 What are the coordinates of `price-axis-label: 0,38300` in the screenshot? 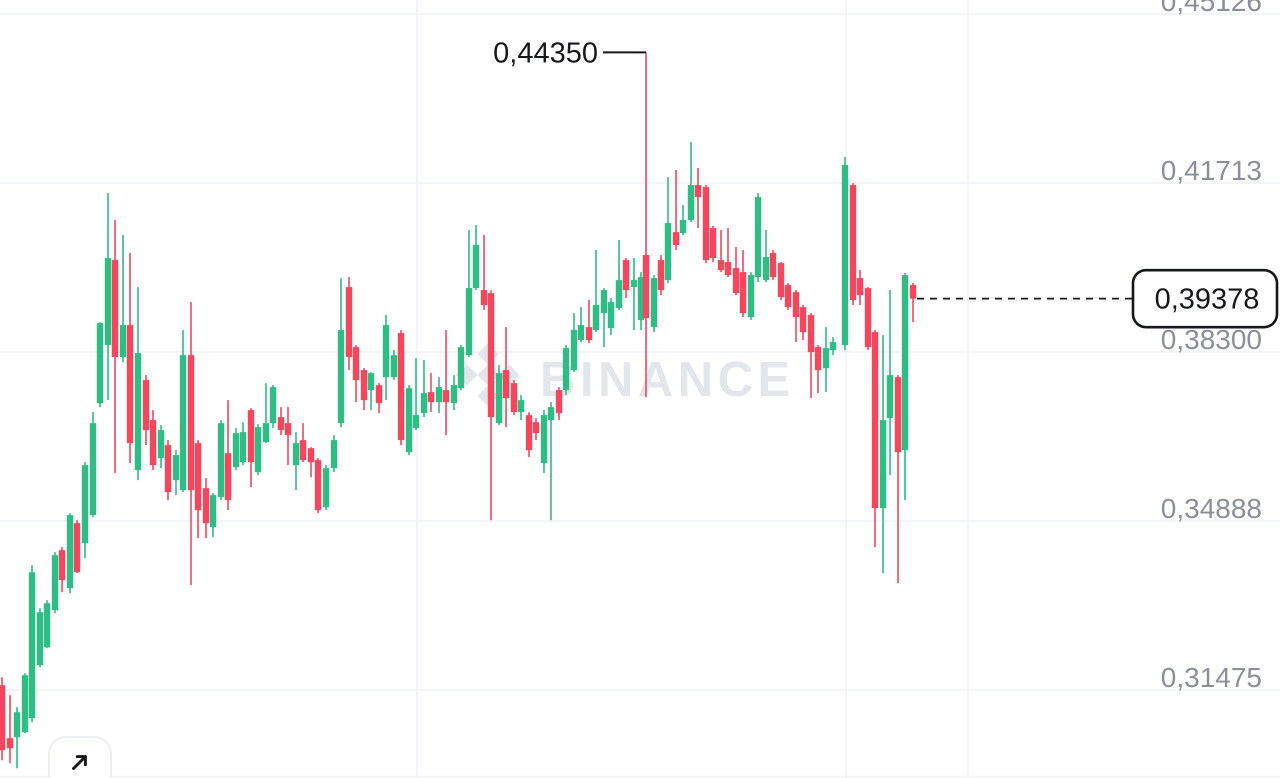 It's located at (1211, 339).